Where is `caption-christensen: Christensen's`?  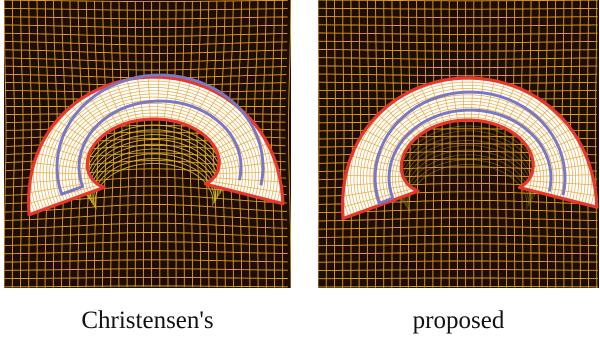
caption-christensen: Christensen's is located at coordinates (147, 320).